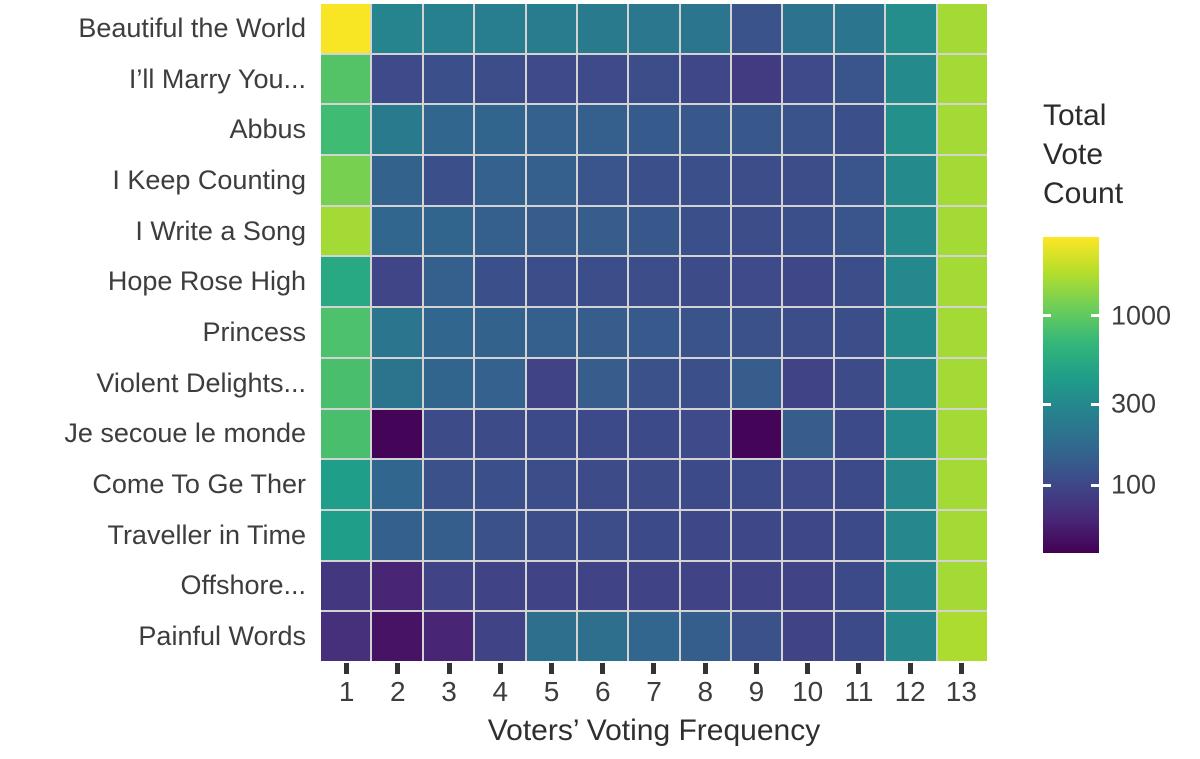 Image resolution: width=1200 pixels, height=759 pixels. I want to click on x-axis-label: 13, so click(961, 691).